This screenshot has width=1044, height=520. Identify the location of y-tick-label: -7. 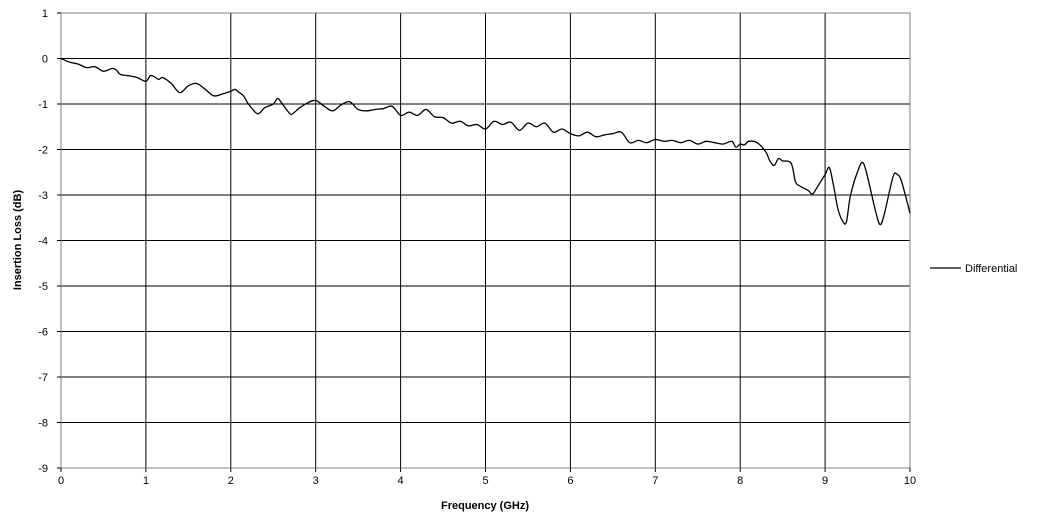
(43, 378).